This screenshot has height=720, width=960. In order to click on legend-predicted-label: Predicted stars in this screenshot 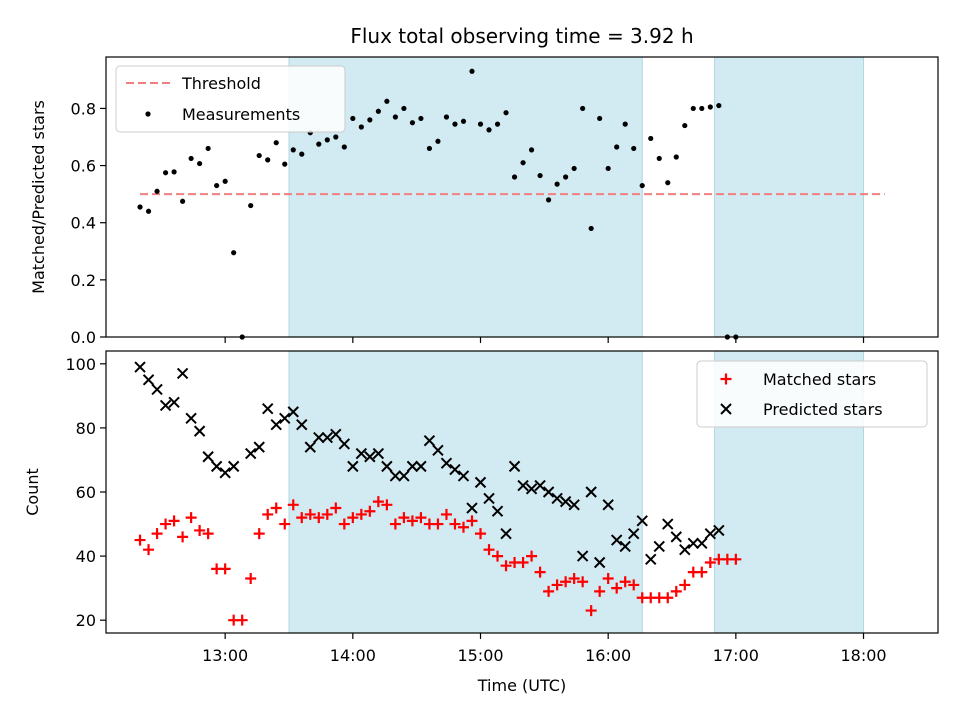, I will do `click(823, 409)`.